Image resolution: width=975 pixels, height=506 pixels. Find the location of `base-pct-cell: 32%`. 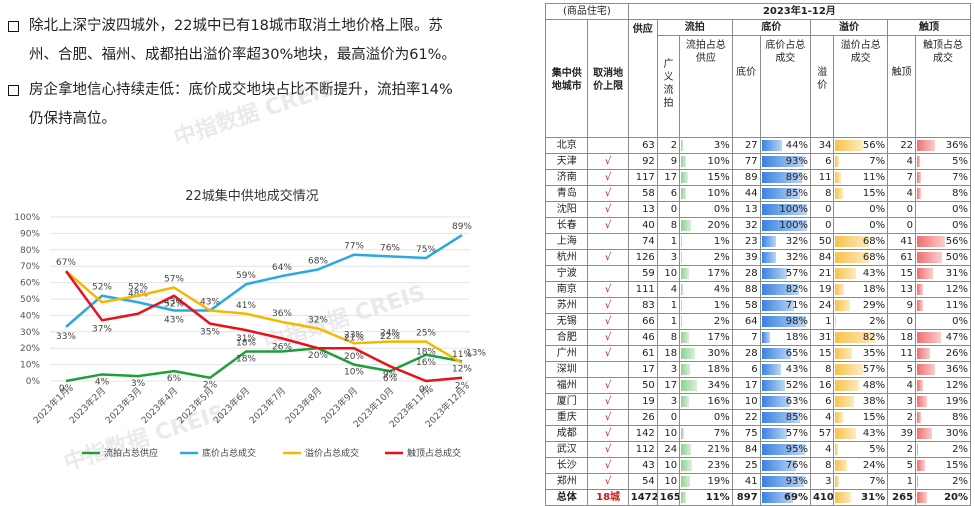

base-pct-cell: 32% is located at coordinates (785, 258).